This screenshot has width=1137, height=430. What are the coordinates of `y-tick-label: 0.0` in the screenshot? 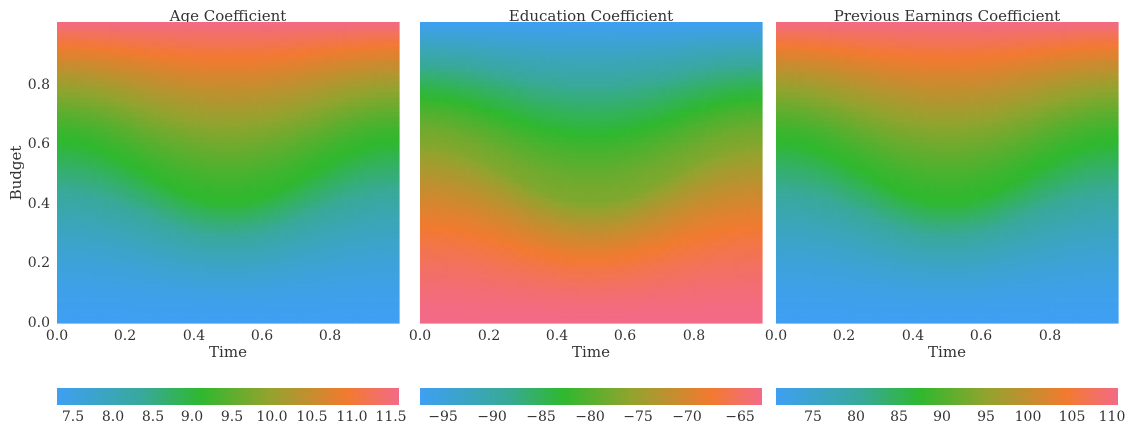 It's located at (39, 323).